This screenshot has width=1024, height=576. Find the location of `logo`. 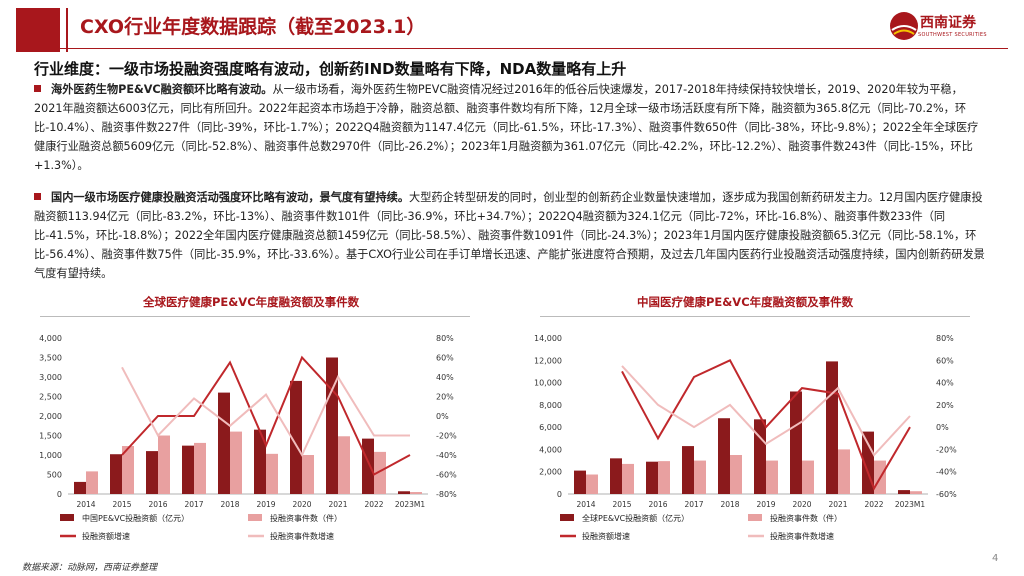

logo is located at coordinates (904, 26).